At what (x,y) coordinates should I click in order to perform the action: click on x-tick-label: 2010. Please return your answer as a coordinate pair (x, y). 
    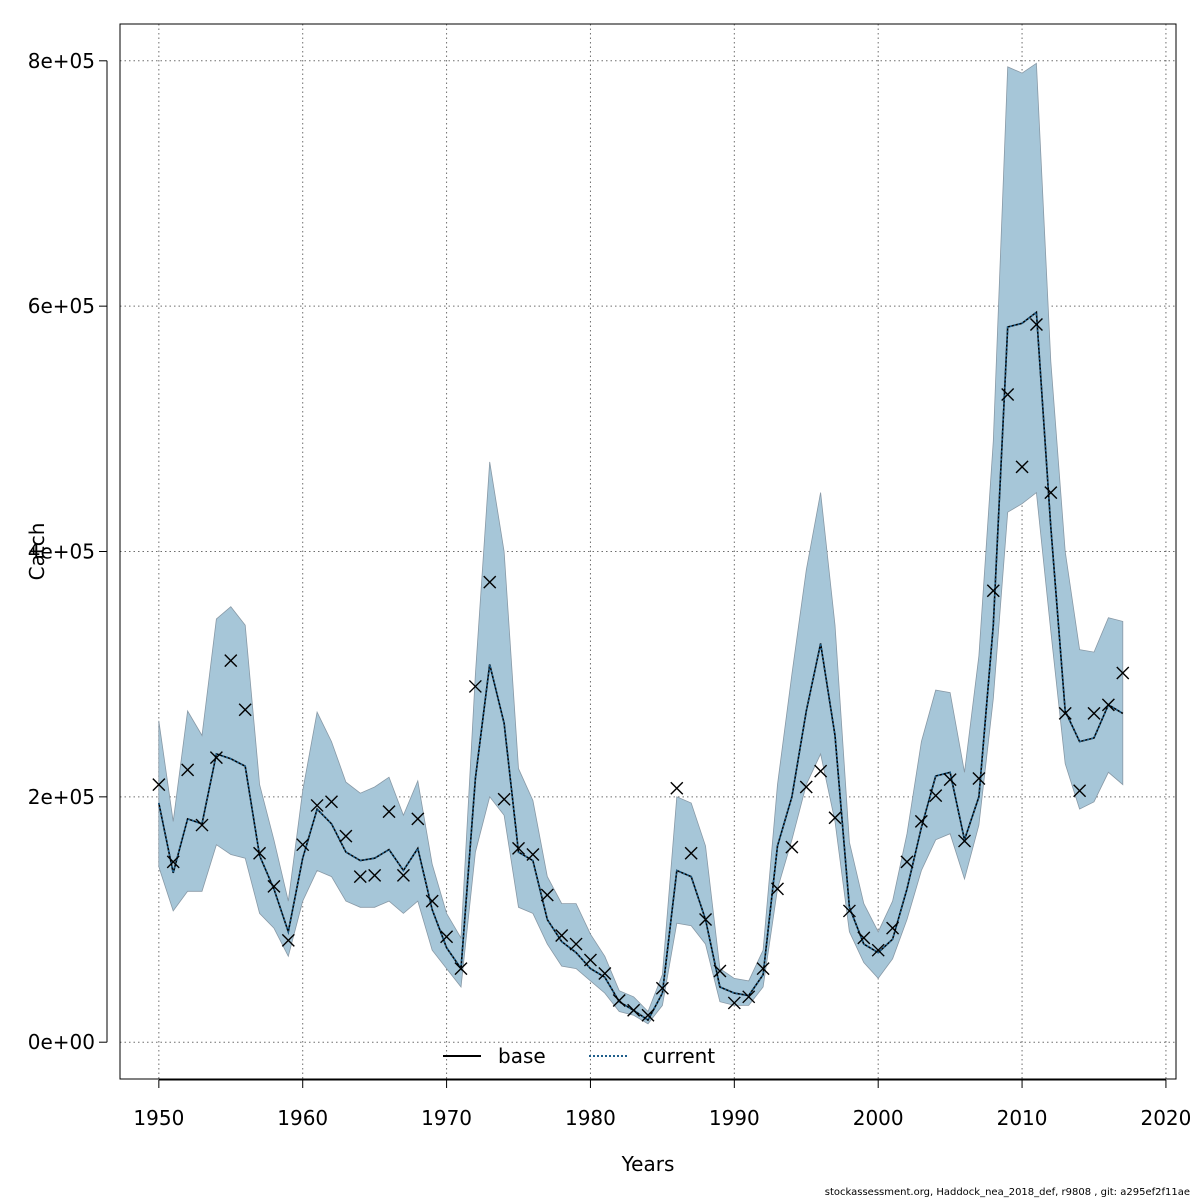
    Looking at the image, I should click on (1022, 1118).